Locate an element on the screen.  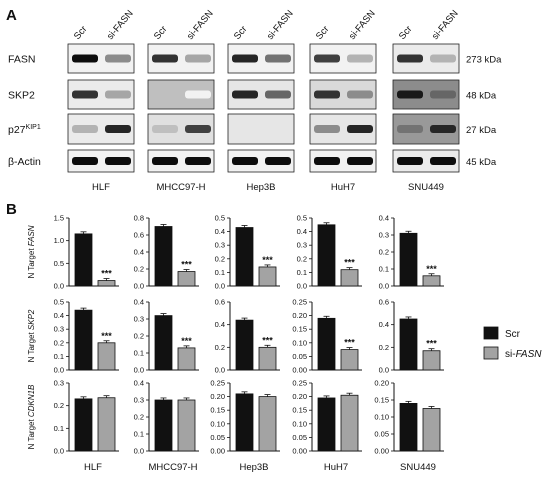
protein-label: β-Actin is located at coordinates (24, 162).